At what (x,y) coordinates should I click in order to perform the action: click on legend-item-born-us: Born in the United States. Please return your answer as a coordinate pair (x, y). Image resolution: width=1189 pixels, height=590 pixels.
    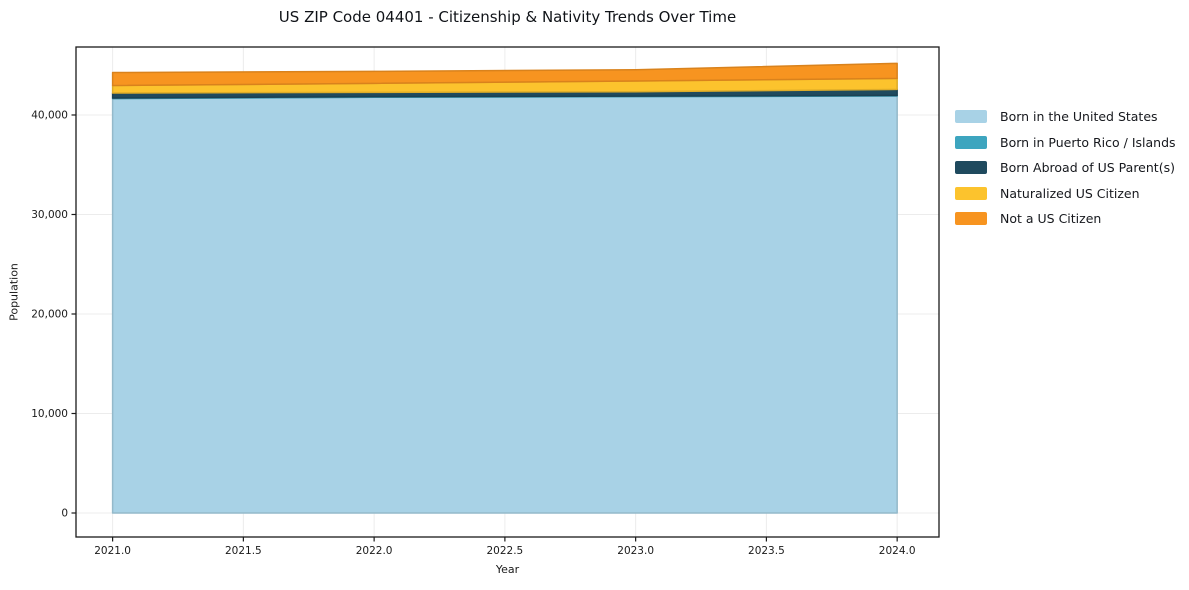
    Looking at the image, I should click on (1065, 117).